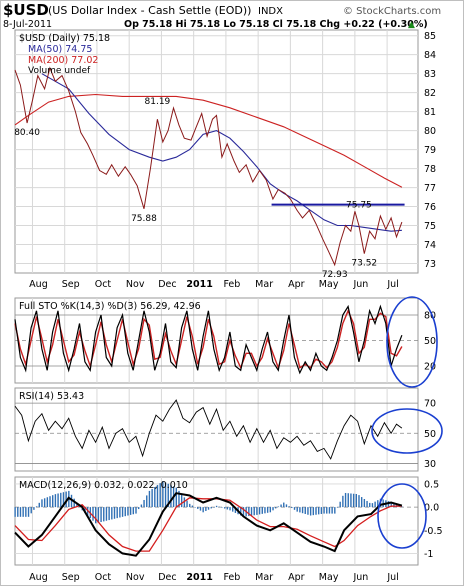  I want to click on y-tick-label: -0.5, so click(433, 531).